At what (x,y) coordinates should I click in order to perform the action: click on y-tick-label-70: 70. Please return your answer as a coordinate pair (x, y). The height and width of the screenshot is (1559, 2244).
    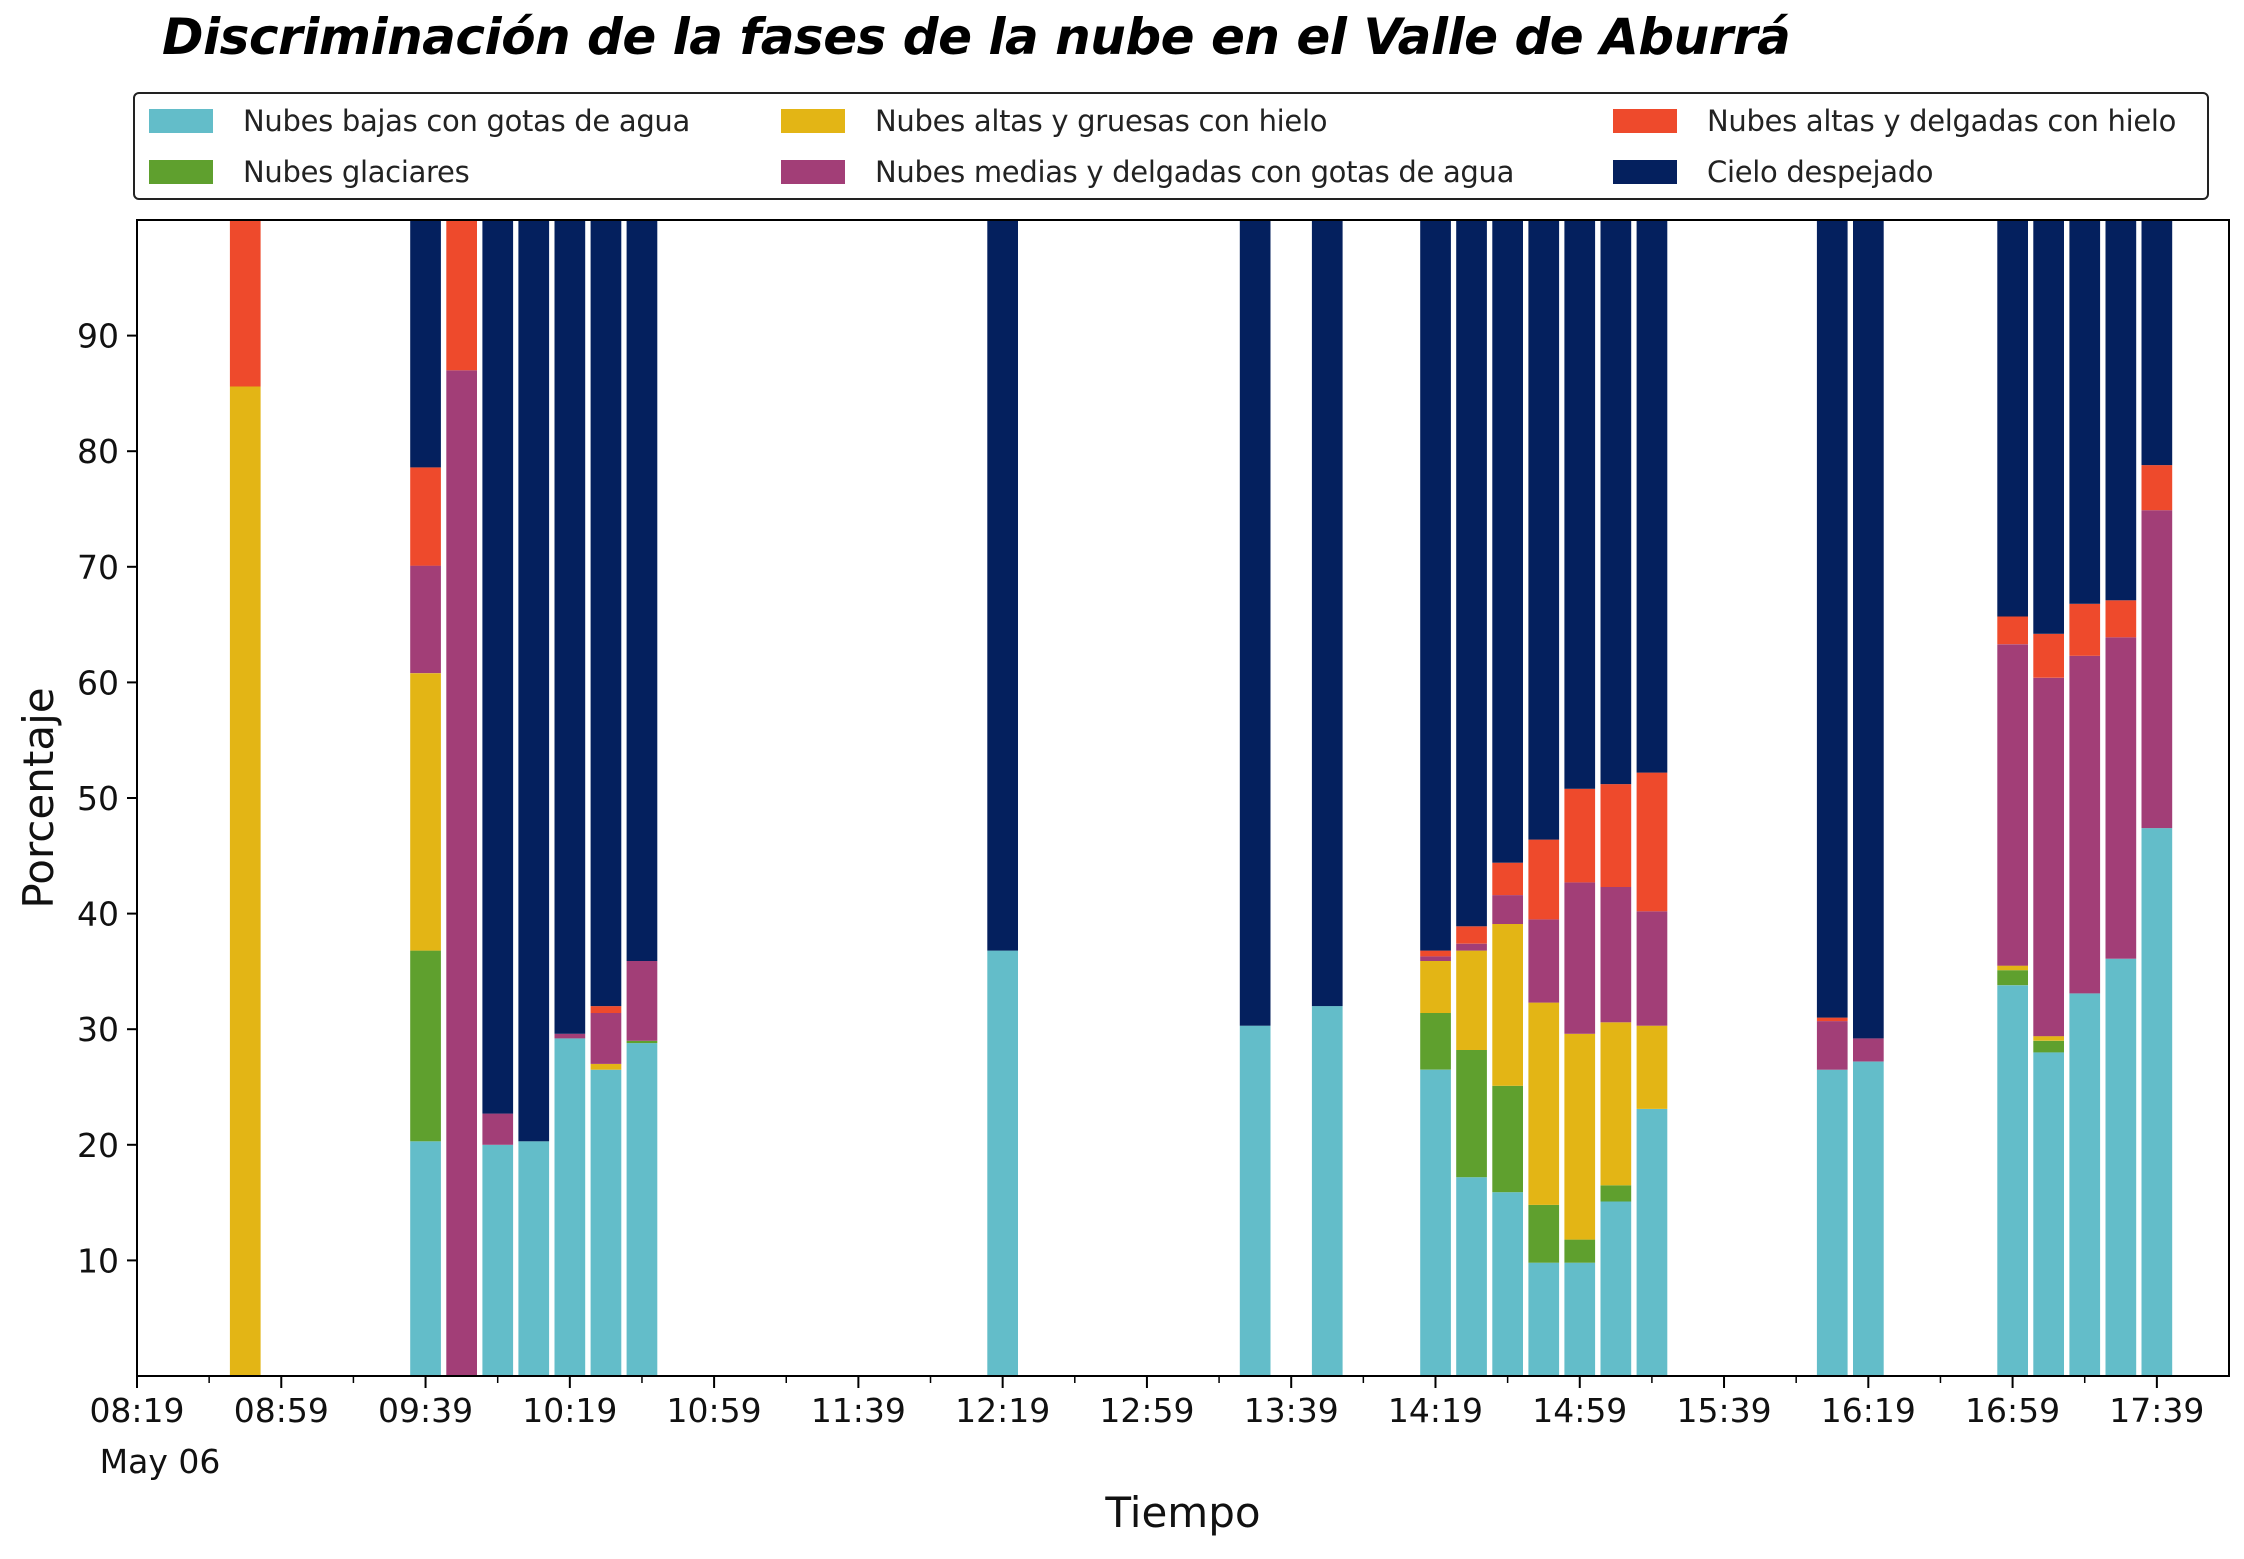
    Looking at the image, I should click on (98, 567).